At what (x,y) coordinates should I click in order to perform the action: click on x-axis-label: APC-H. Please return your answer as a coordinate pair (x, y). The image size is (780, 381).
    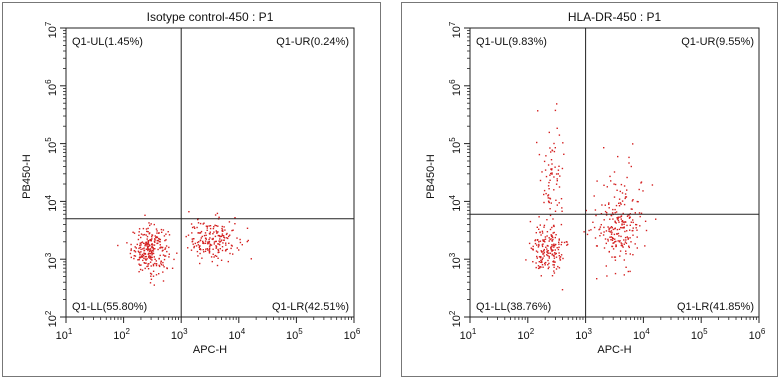
    Looking at the image, I should click on (210, 350).